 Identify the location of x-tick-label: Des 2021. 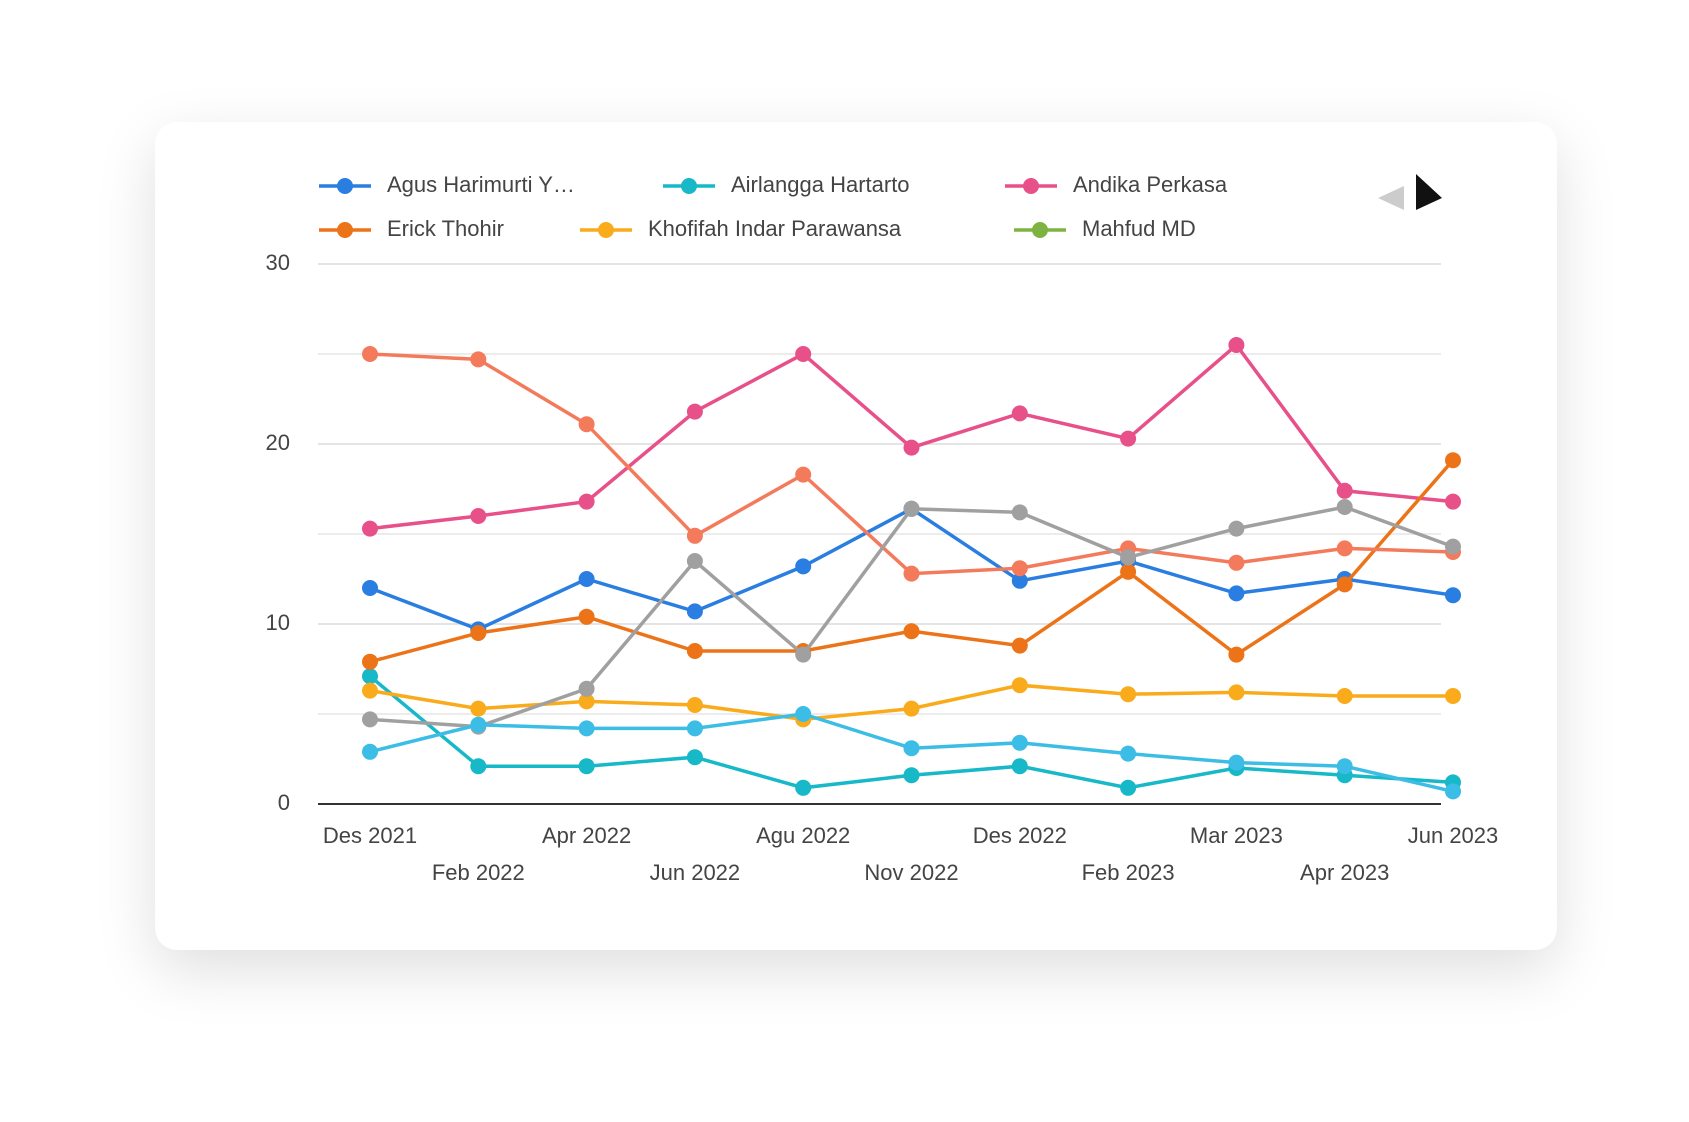
(370, 835).